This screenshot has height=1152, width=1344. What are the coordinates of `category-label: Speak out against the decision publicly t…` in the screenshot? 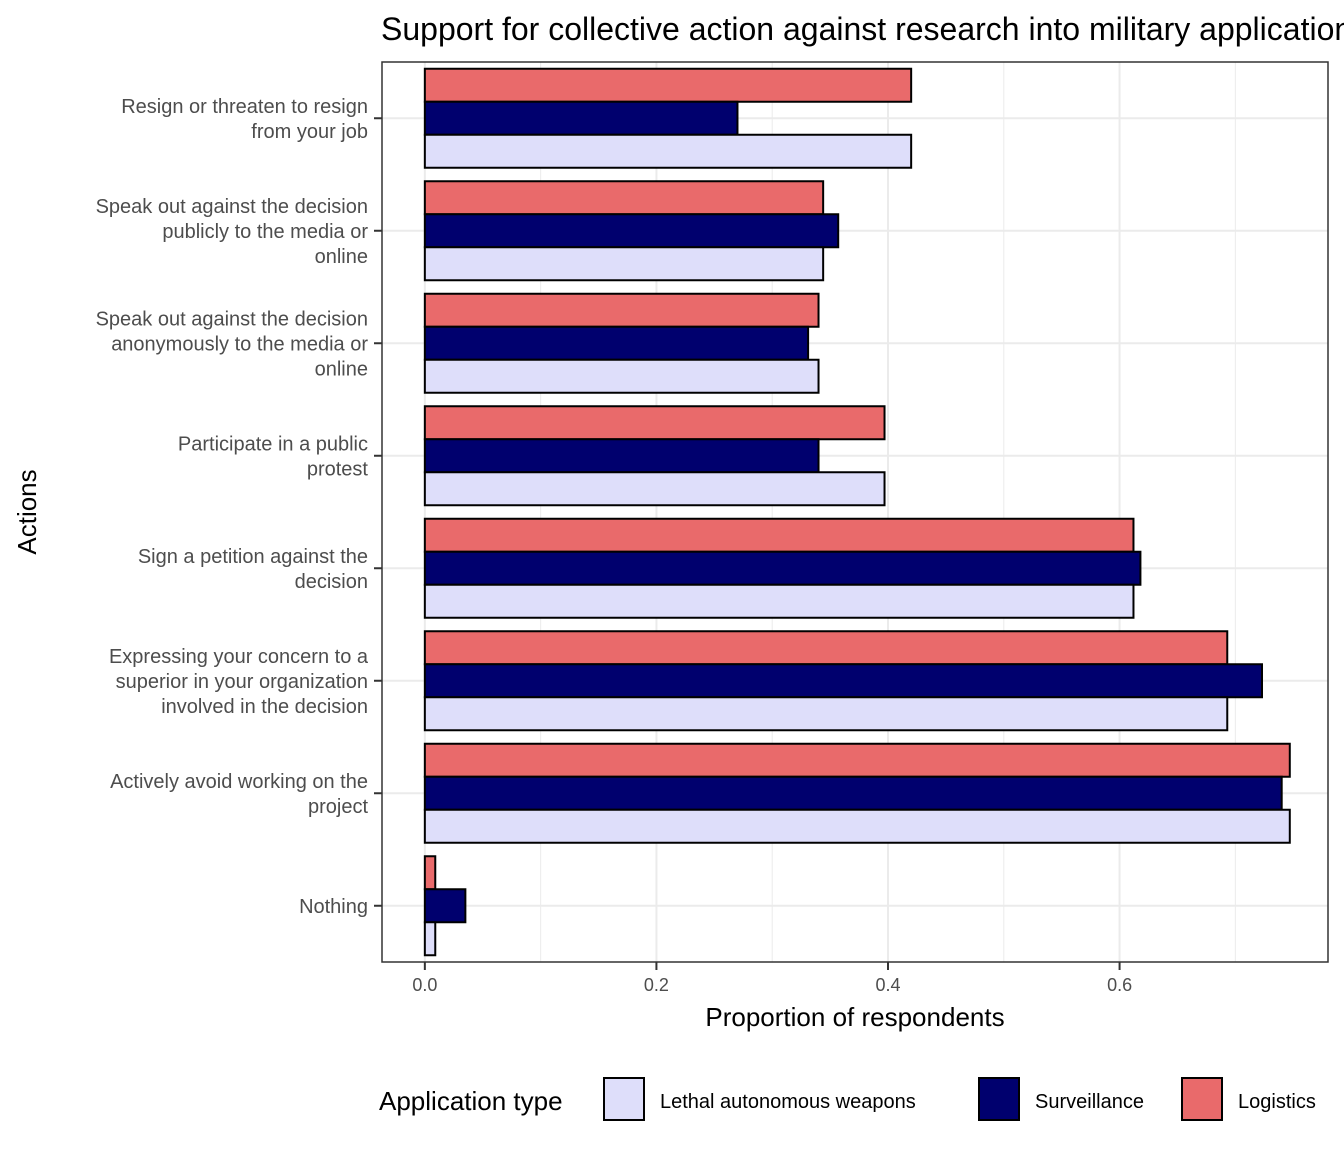 It's located at (232, 232).